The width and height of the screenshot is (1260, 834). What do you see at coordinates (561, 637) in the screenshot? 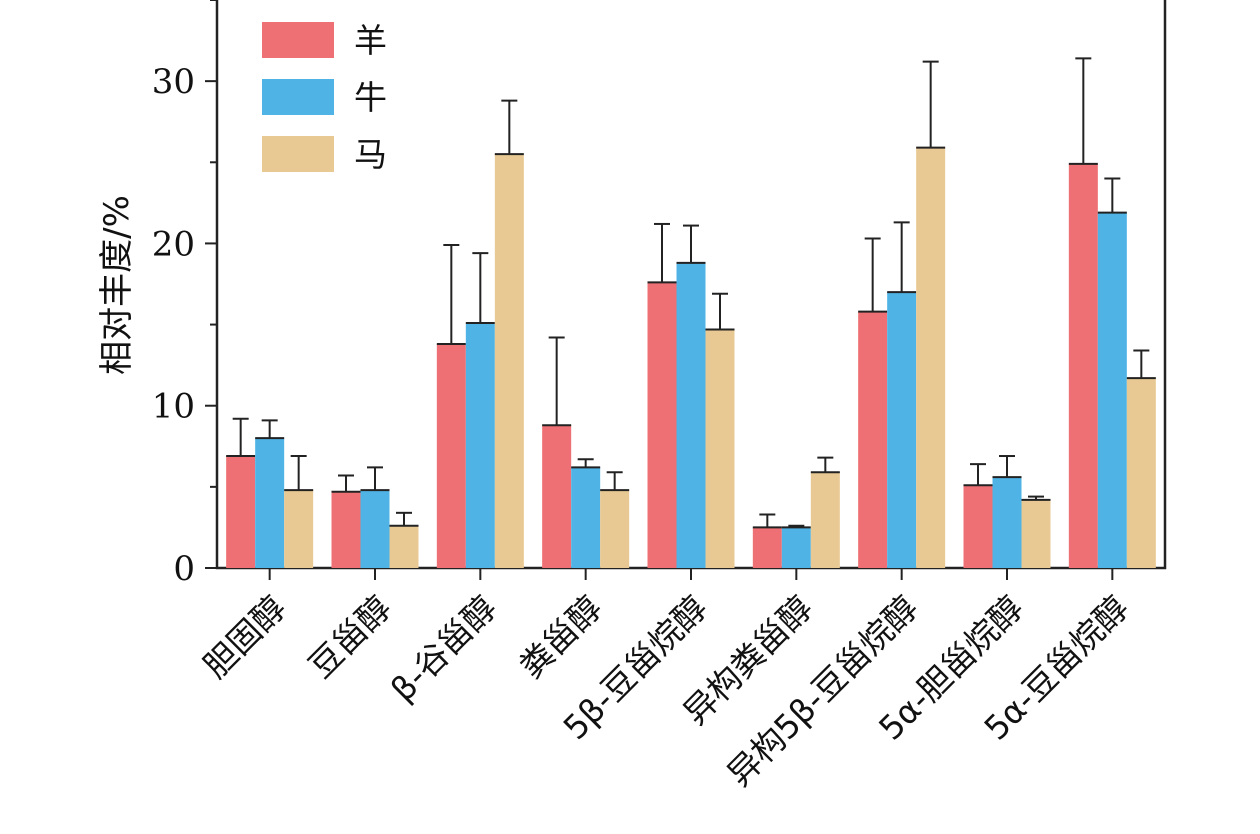
I see `x-tick-label-3: 粪甾醇` at bounding box center [561, 637].